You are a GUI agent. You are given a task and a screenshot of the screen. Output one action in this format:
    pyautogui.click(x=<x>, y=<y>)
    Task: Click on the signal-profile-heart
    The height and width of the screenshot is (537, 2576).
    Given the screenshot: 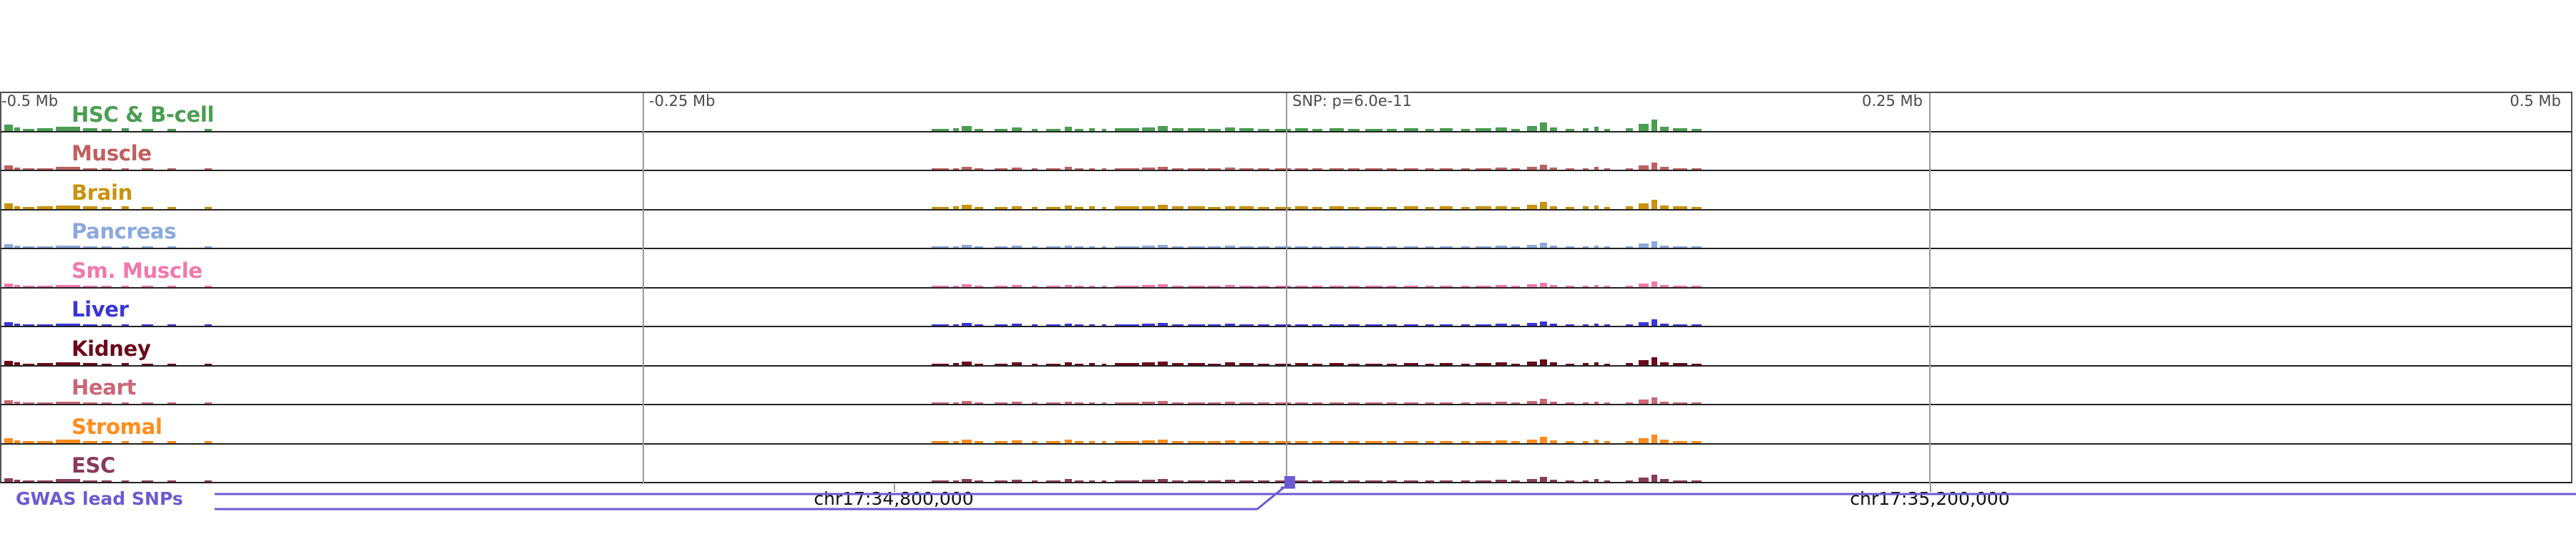 What is the action you would take?
    pyautogui.click(x=1286, y=385)
    